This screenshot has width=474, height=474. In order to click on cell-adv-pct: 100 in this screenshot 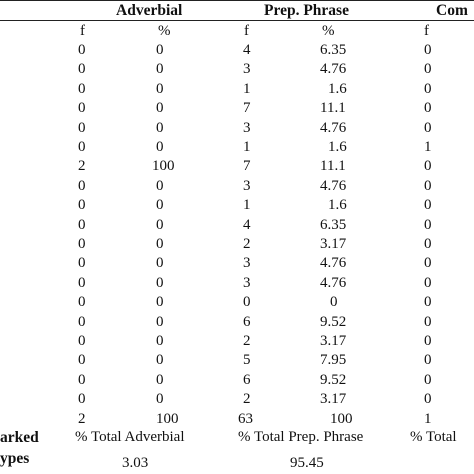, I will do `click(163, 166)`.